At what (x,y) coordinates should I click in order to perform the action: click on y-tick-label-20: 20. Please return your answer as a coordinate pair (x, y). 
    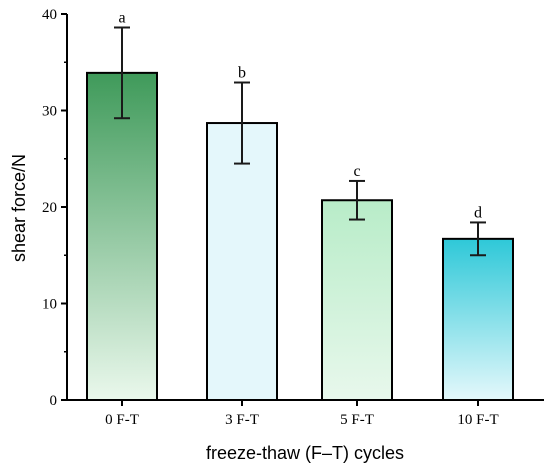
    Looking at the image, I should click on (49, 208).